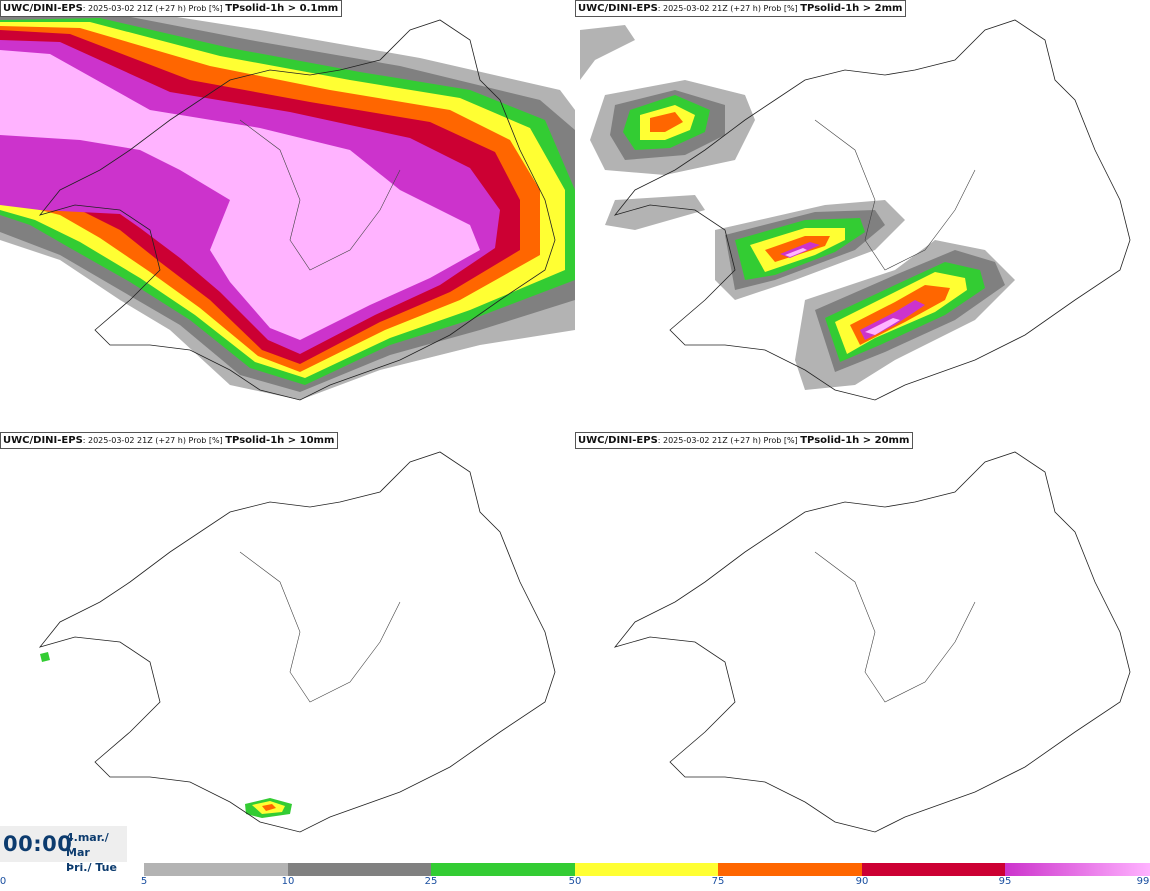 The height and width of the screenshot is (891, 1150). Describe the element at coordinates (91, 867) in the screenshot. I see `valid-date-line-2: Þri./ Tue` at that location.